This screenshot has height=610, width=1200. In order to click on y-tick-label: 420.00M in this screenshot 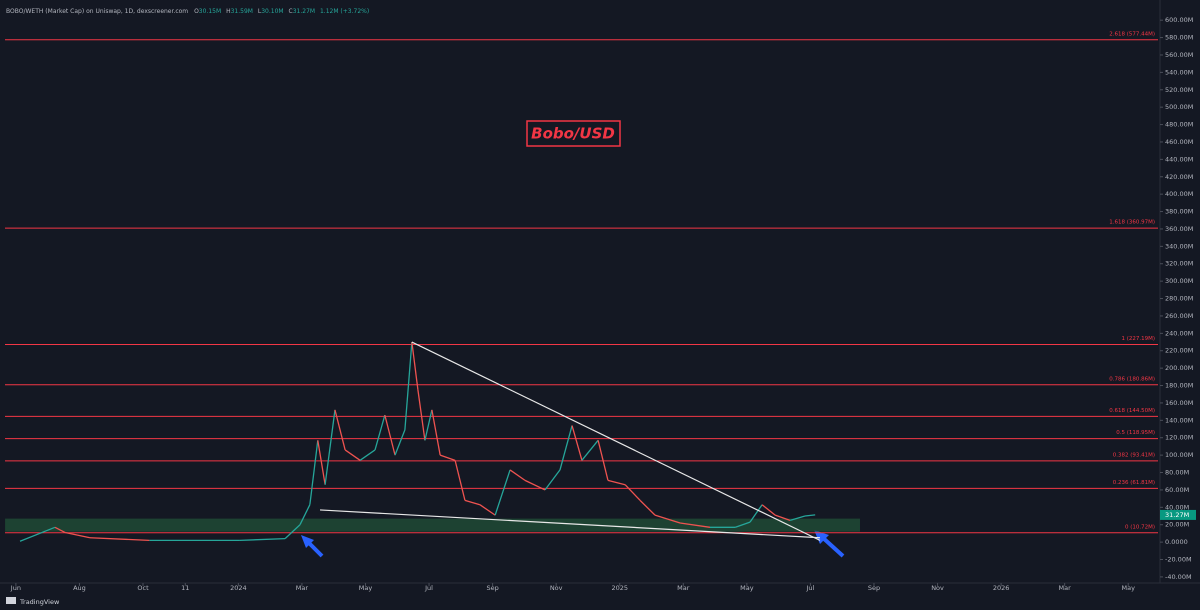, I will do `click(1179, 177)`.